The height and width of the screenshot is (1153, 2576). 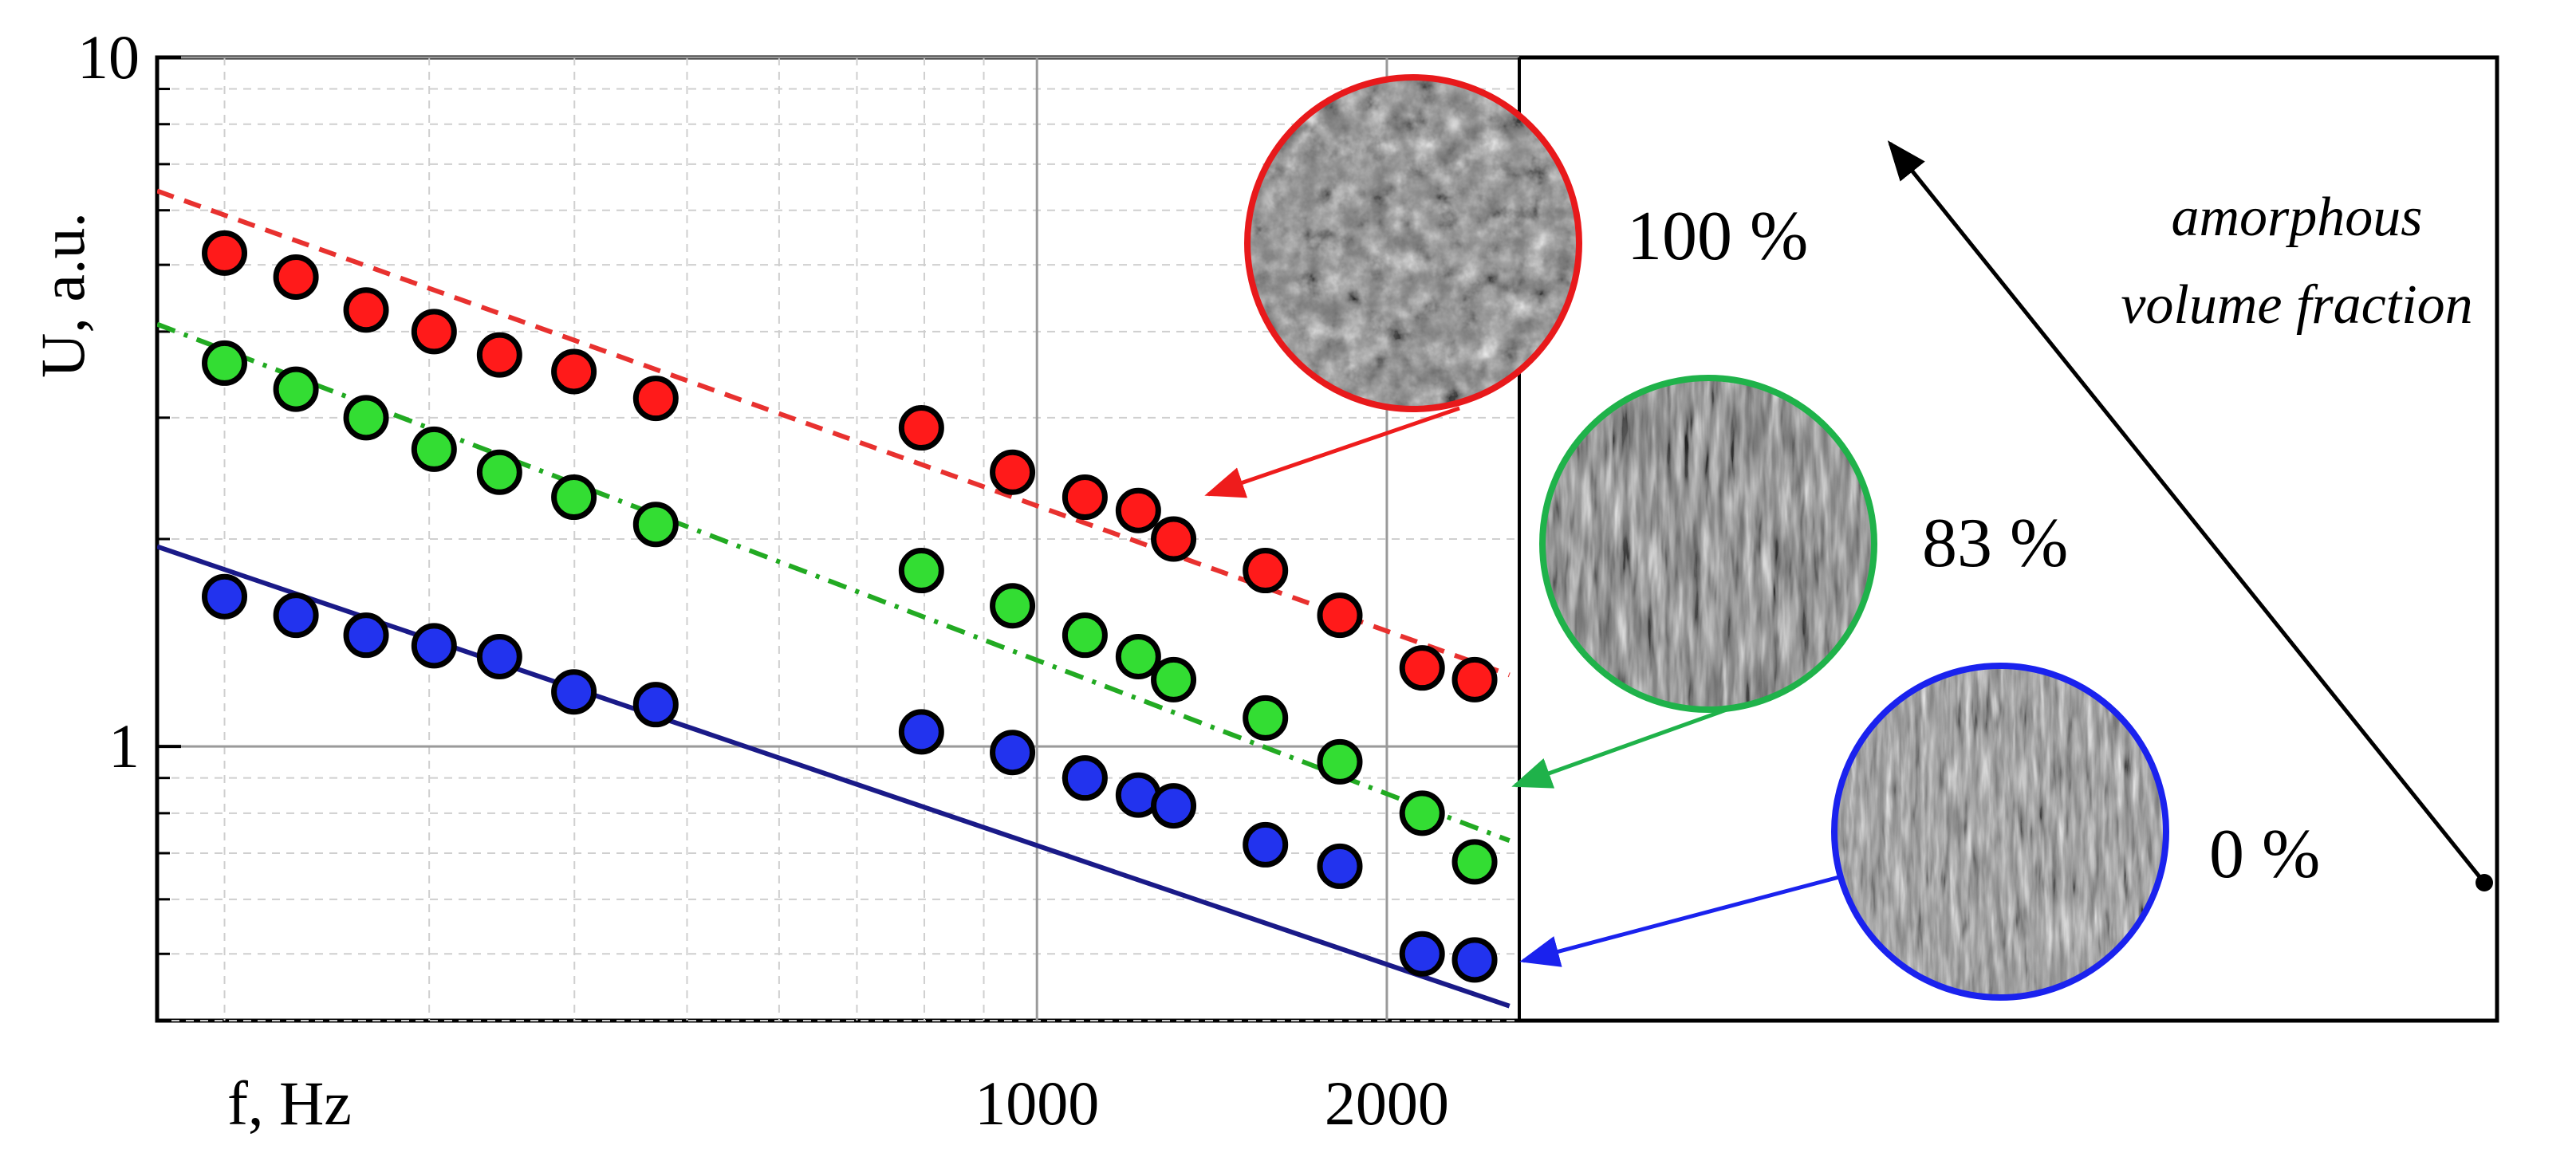 What do you see at coordinates (1387, 1103) in the screenshot?
I see `x-tick-label: 2000` at bounding box center [1387, 1103].